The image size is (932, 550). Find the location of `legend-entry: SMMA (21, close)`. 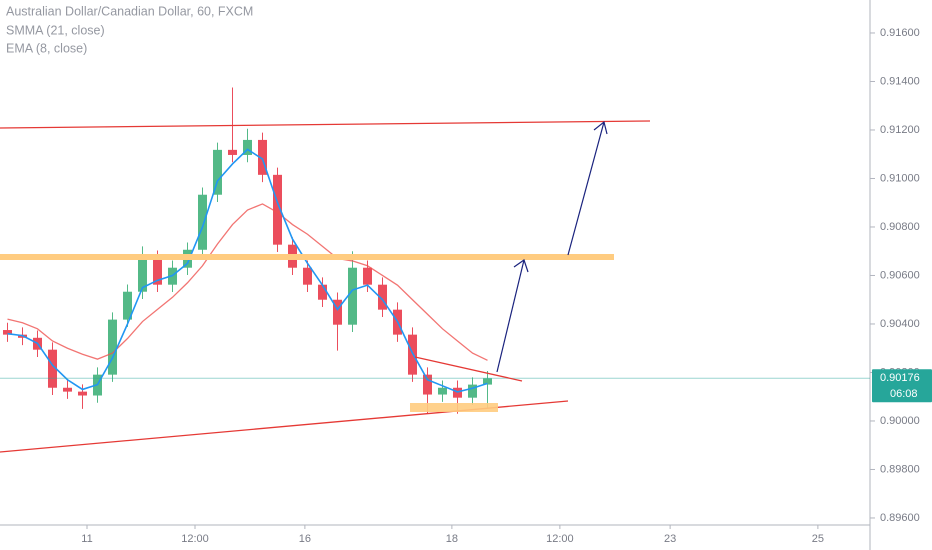

legend-entry: SMMA (21, close) is located at coordinates (55, 30).